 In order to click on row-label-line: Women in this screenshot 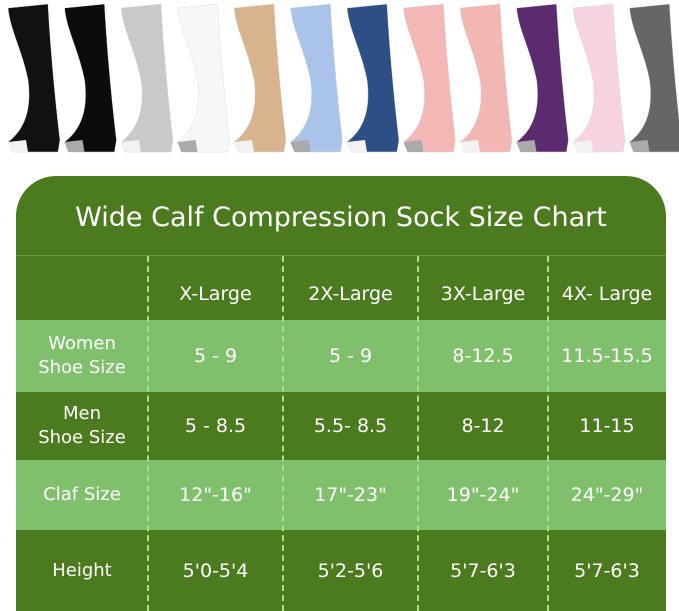, I will do `click(82, 343)`.